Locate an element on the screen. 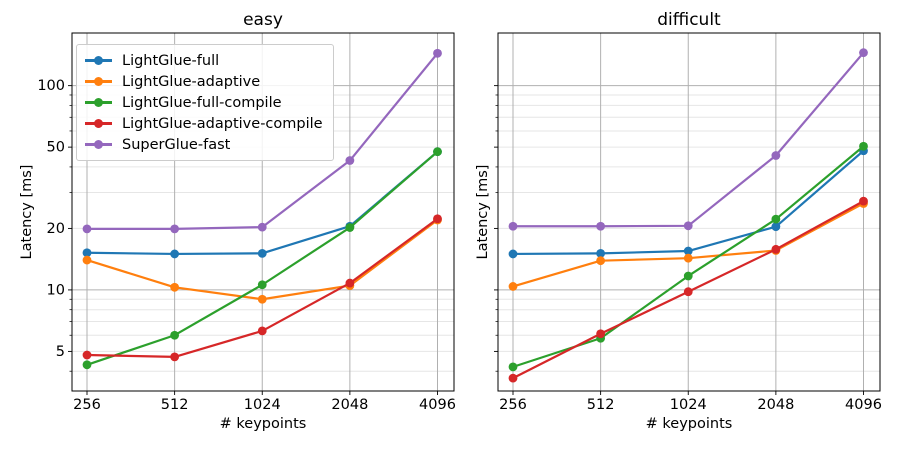  legend-label: LightGlue-adaptive-compile is located at coordinates (222, 123).